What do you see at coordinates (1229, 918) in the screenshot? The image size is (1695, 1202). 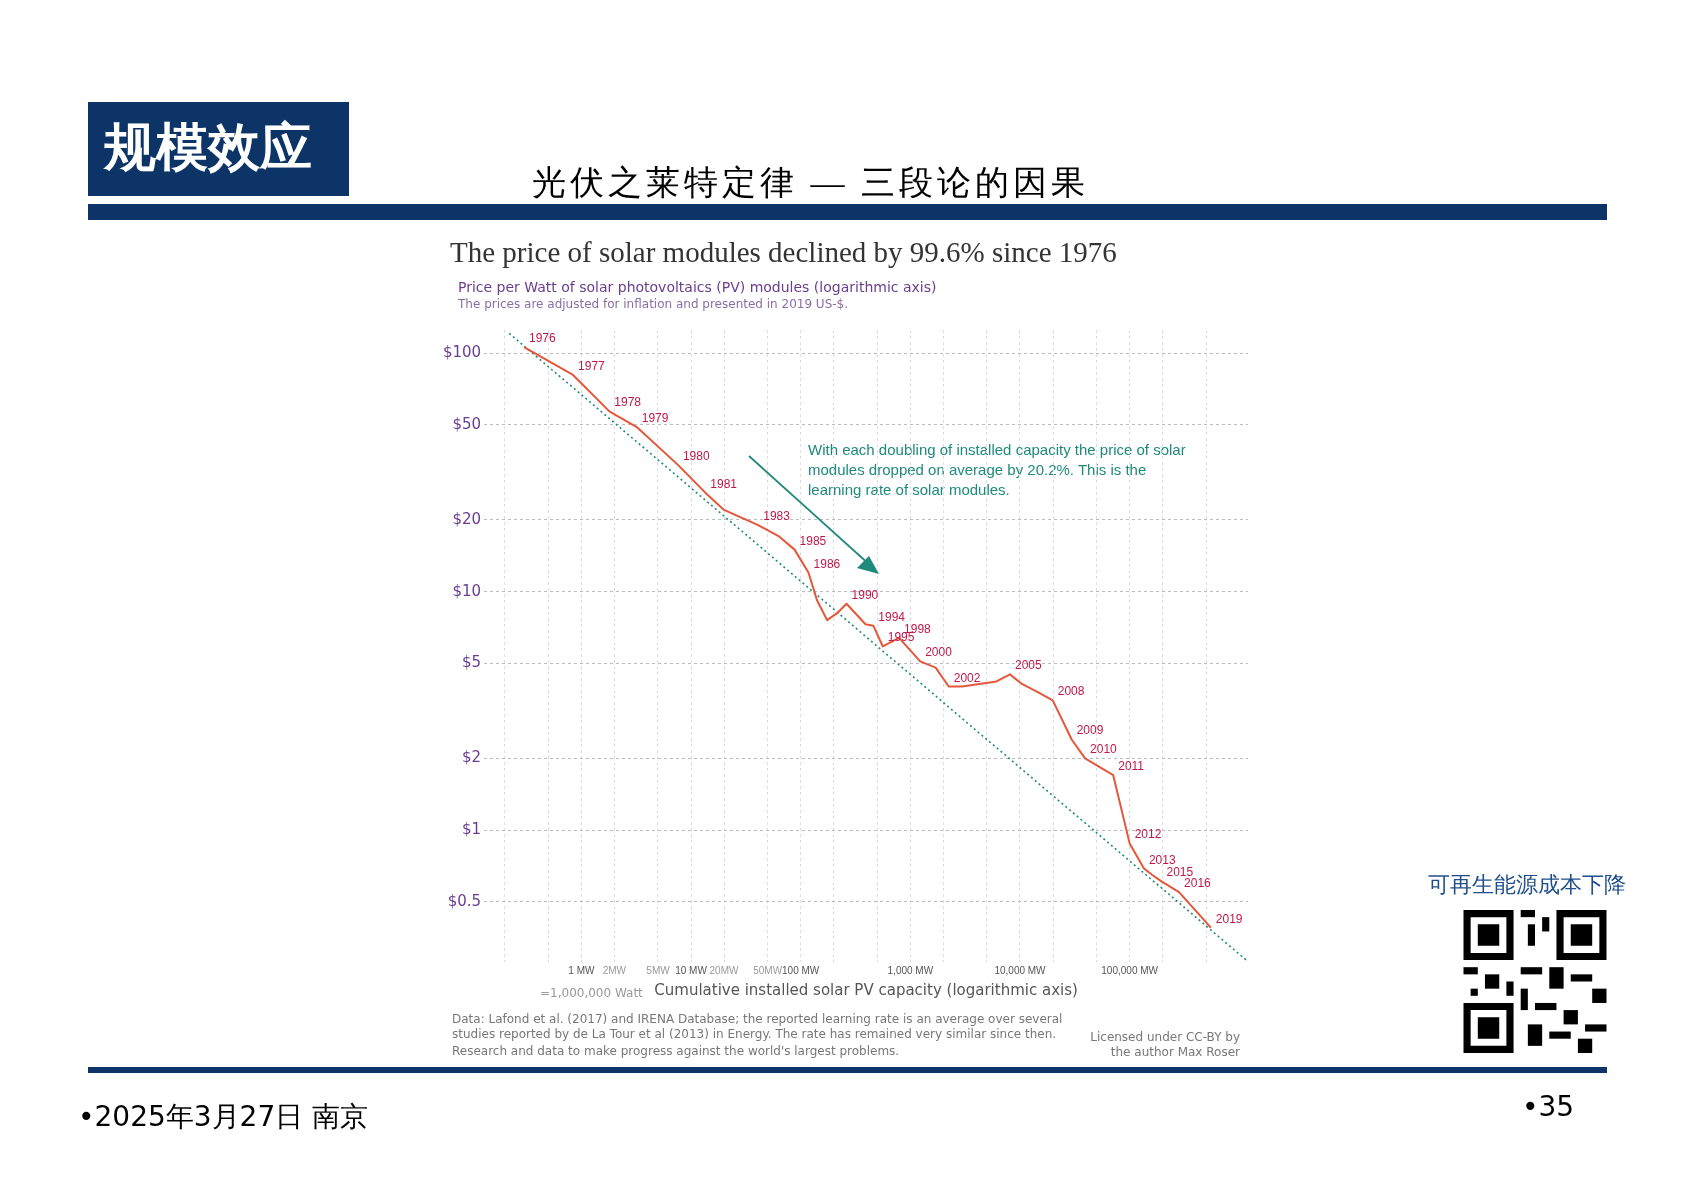 I see `annotation: 2019` at bounding box center [1229, 918].